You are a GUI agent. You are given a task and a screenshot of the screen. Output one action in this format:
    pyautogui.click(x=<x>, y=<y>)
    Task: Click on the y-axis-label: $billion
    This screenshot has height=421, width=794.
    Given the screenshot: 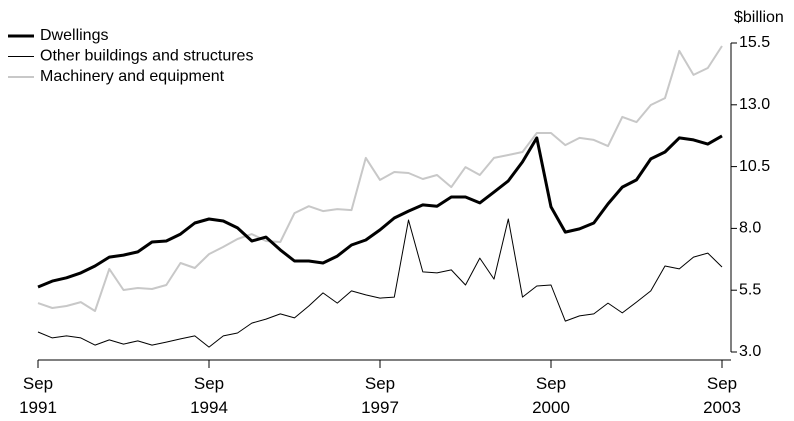 What is the action you would take?
    pyautogui.click(x=759, y=17)
    